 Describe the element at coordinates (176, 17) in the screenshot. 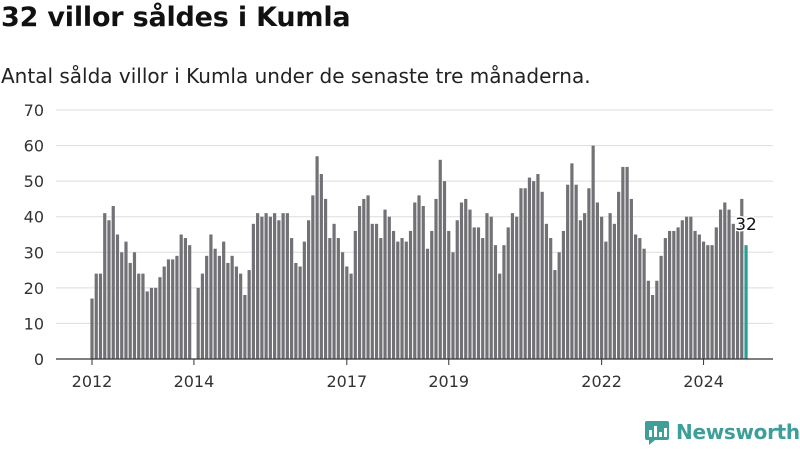

I see `chart-title: 32 villor såldes i Kumla` at that location.